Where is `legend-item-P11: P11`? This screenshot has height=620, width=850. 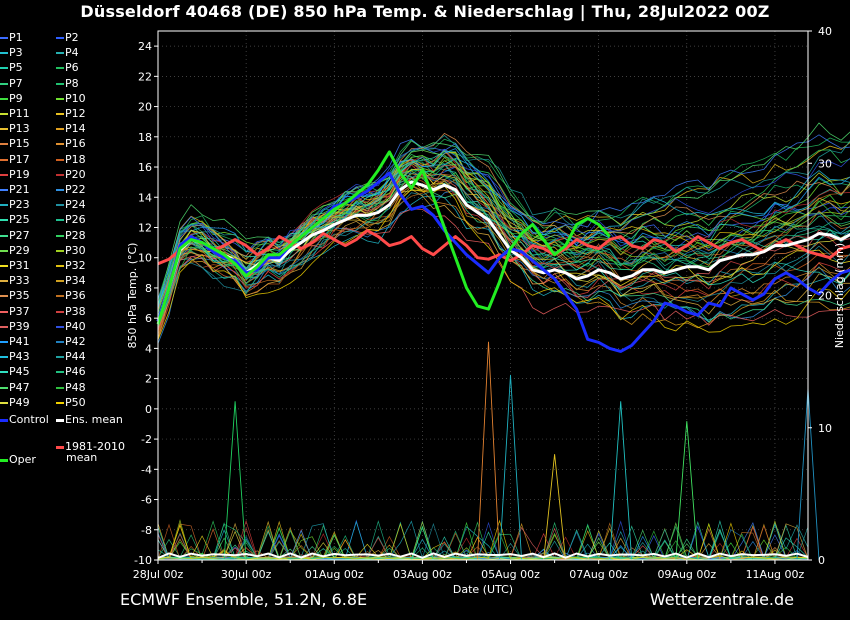 legend-item-P11: P11 is located at coordinates (15, 114).